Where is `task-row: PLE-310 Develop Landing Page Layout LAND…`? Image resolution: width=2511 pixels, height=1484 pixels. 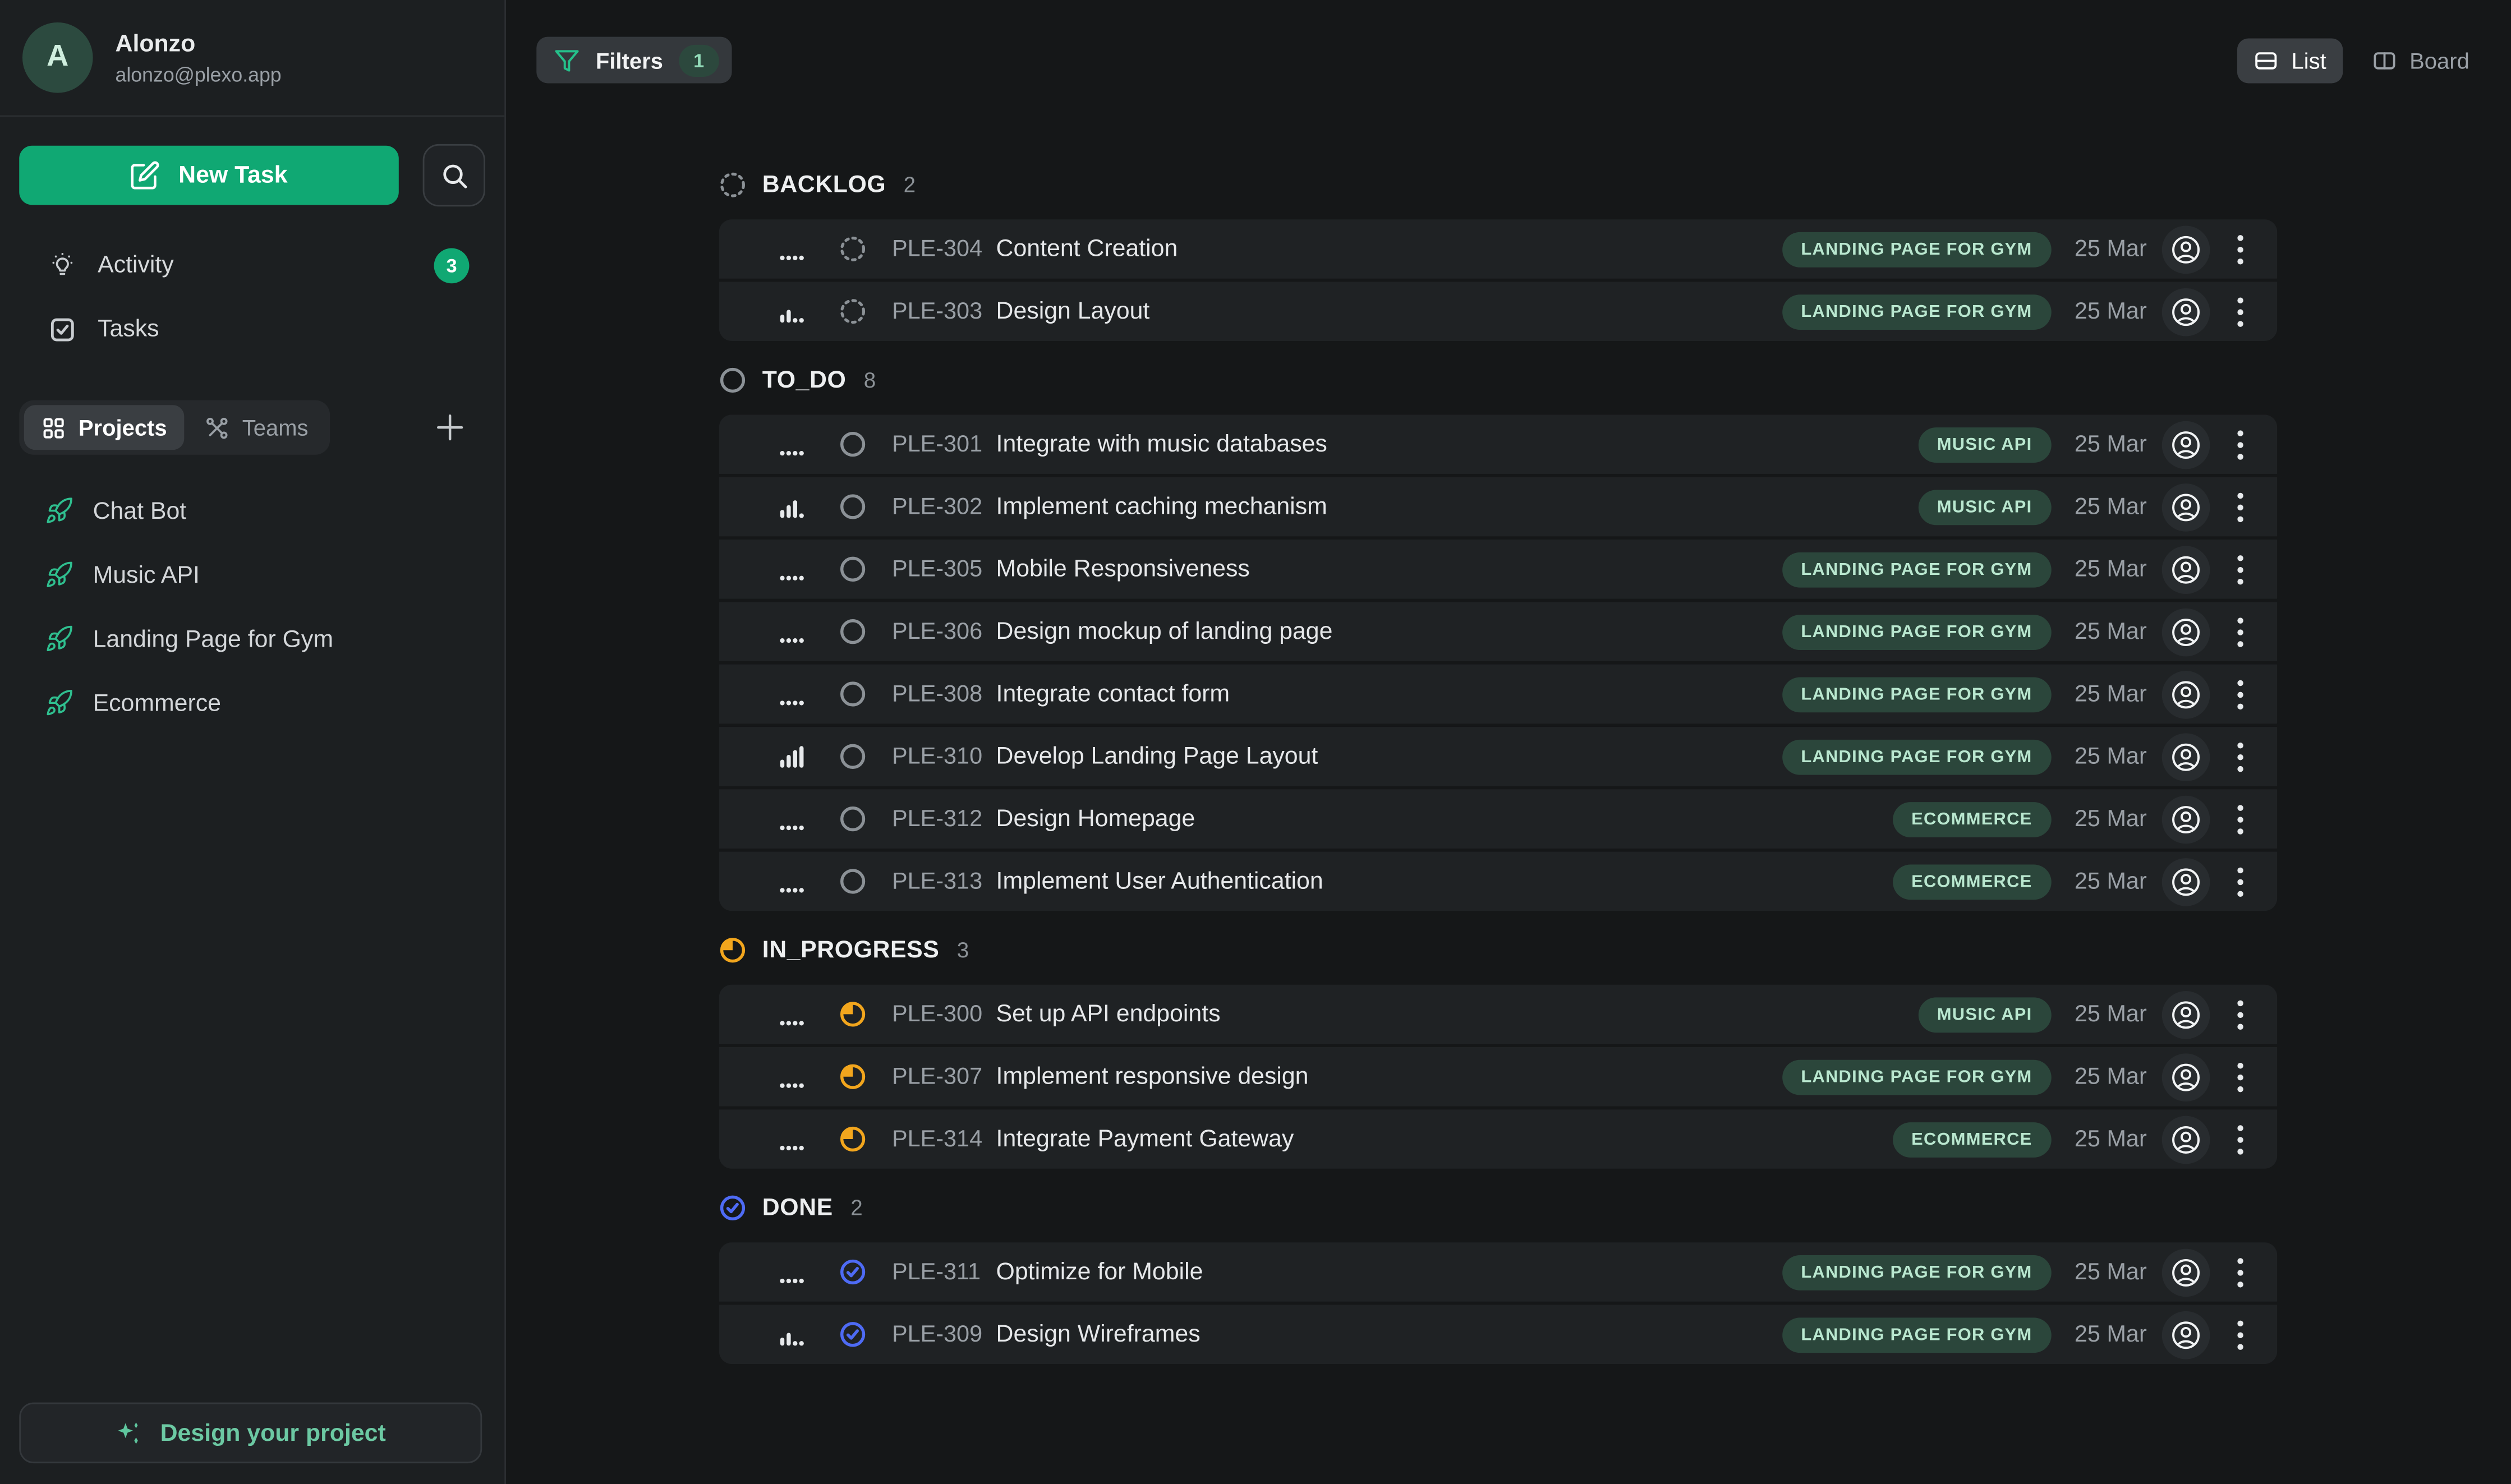
task-row: PLE-310 Develop Landing Page Layout LAND… is located at coordinates (1499, 756).